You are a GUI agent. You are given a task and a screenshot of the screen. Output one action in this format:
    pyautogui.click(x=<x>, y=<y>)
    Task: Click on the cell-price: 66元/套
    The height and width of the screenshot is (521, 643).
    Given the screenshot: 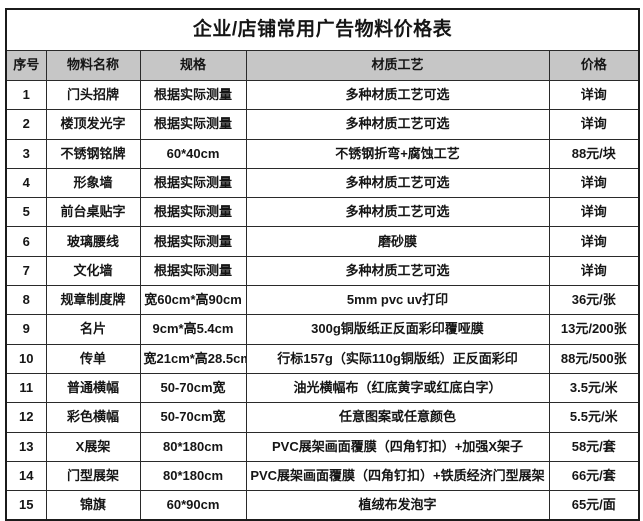 What is the action you would take?
    pyautogui.click(x=594, y=476)
    